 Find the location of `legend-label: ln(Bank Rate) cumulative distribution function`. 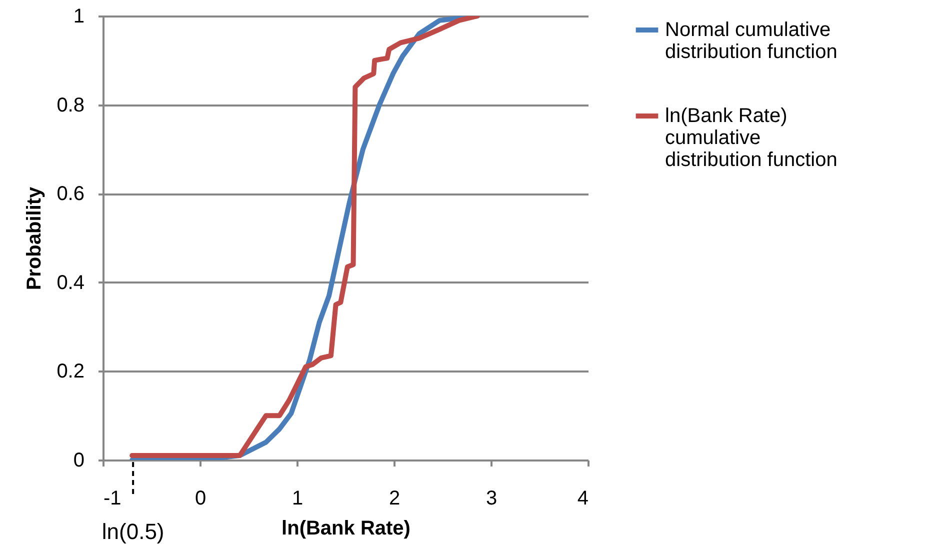

legend-label: ln(Bank Rate) cumulative distribution function is located at coordinates (751, 138).